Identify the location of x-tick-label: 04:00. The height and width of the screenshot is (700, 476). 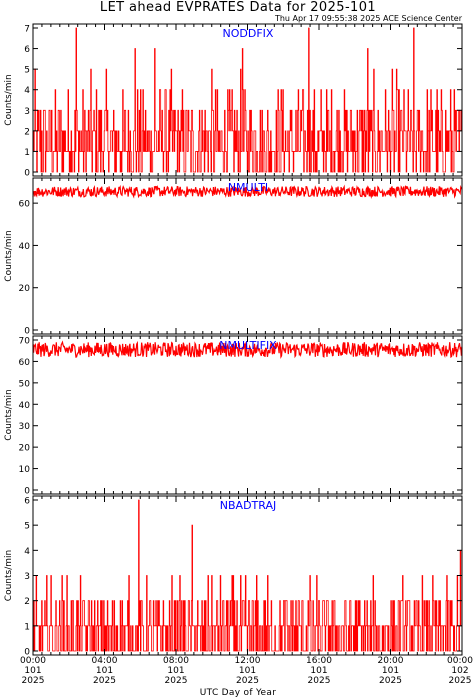
(105, 661).